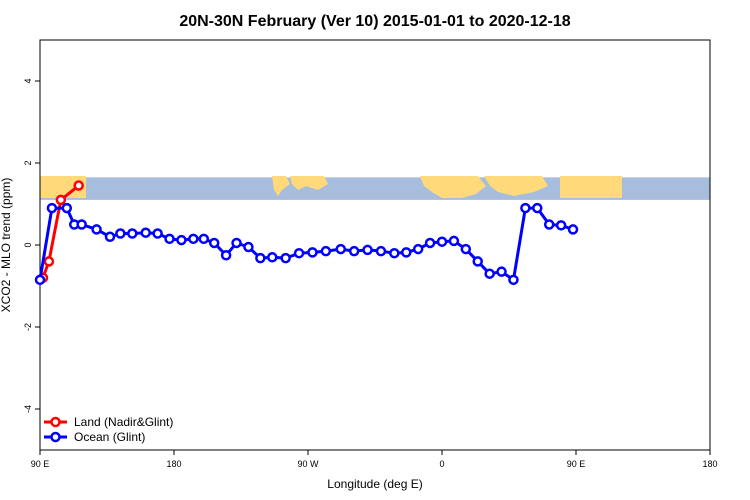 This screenshot has width=750, height=500. Describe the element at coordinates (55, 437) in the screenshot. I see `legend-ocean-marker` at that location.